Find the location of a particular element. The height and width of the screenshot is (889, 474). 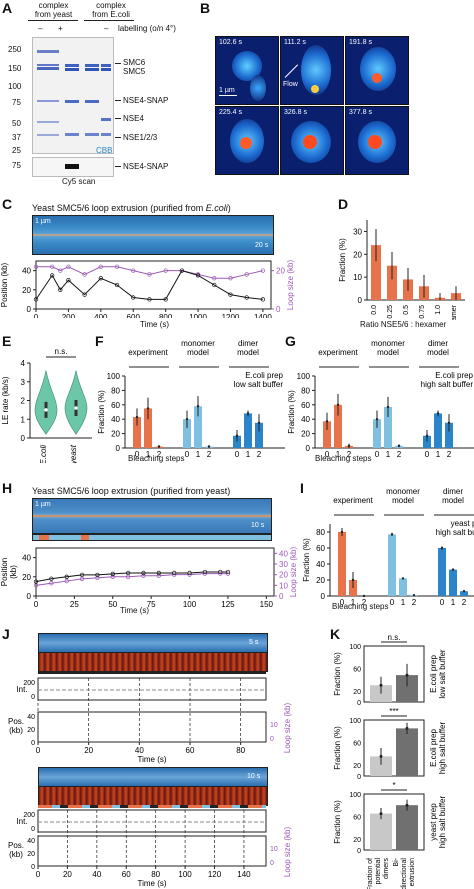

y-tick-label: 4 is located at coordinates (23, 363).